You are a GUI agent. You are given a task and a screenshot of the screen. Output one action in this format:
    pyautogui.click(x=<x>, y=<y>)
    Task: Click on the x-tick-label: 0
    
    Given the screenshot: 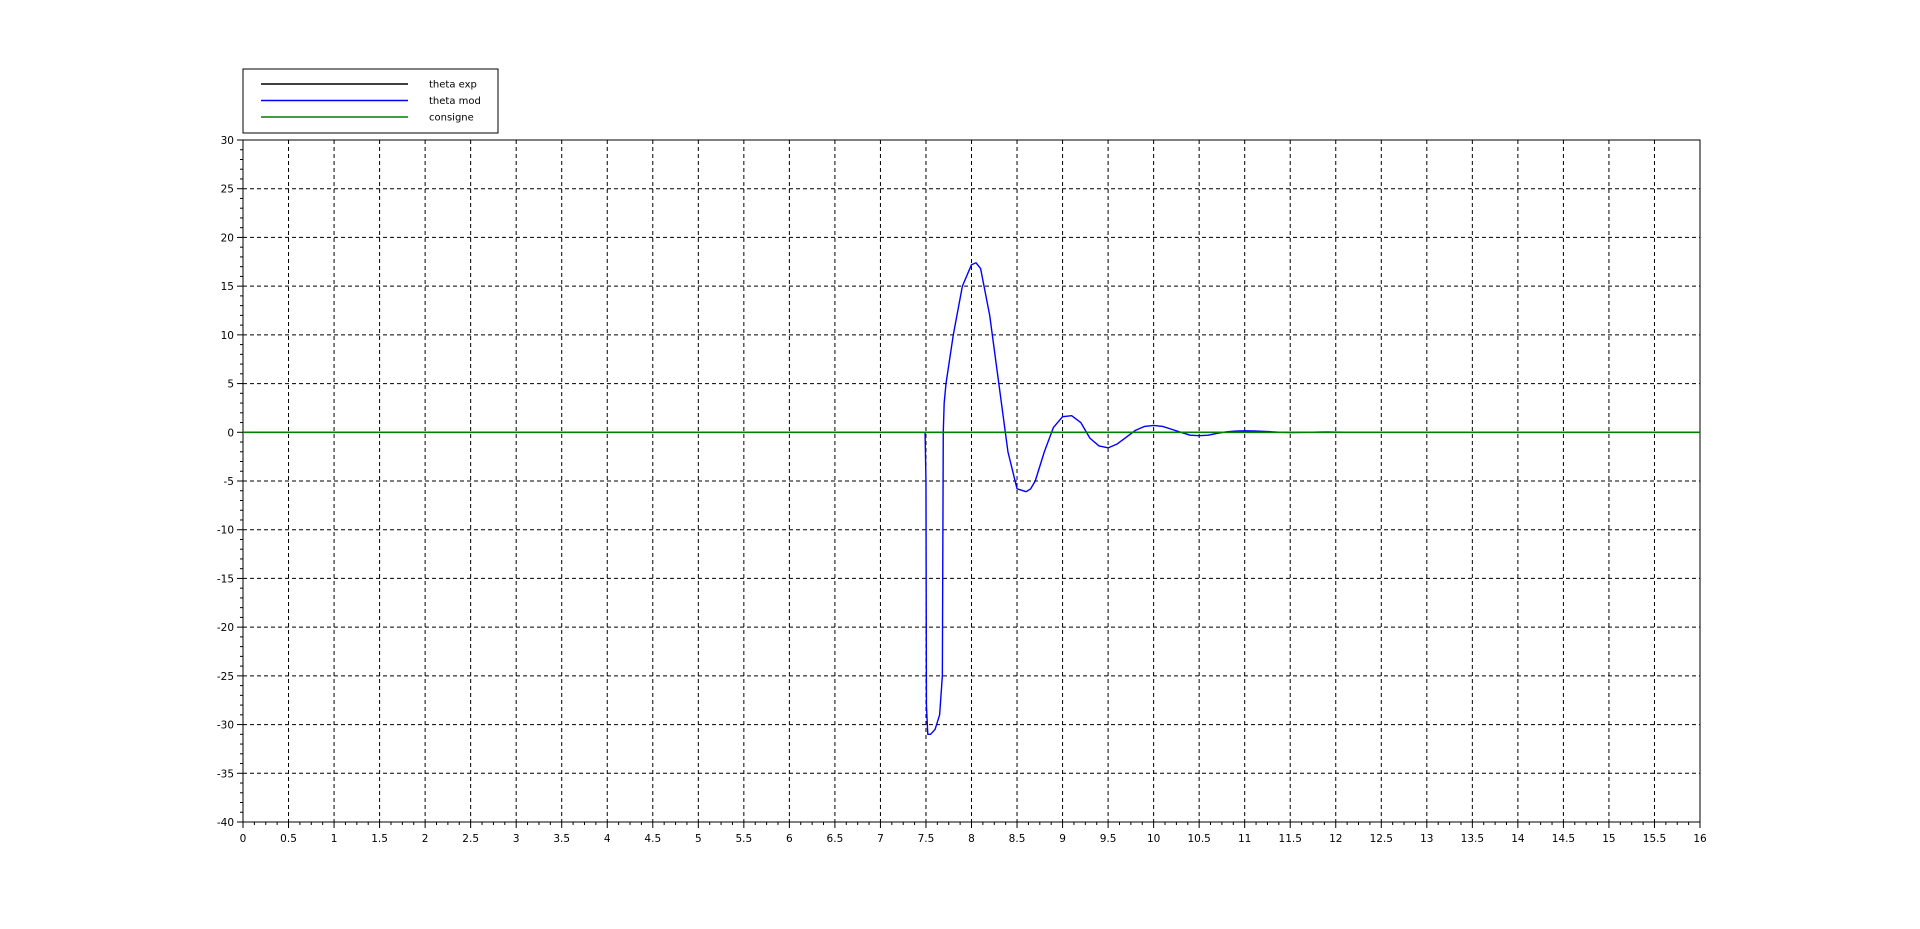 What is the action you would take?
    pyautogui.click(x=243, y=839)
    